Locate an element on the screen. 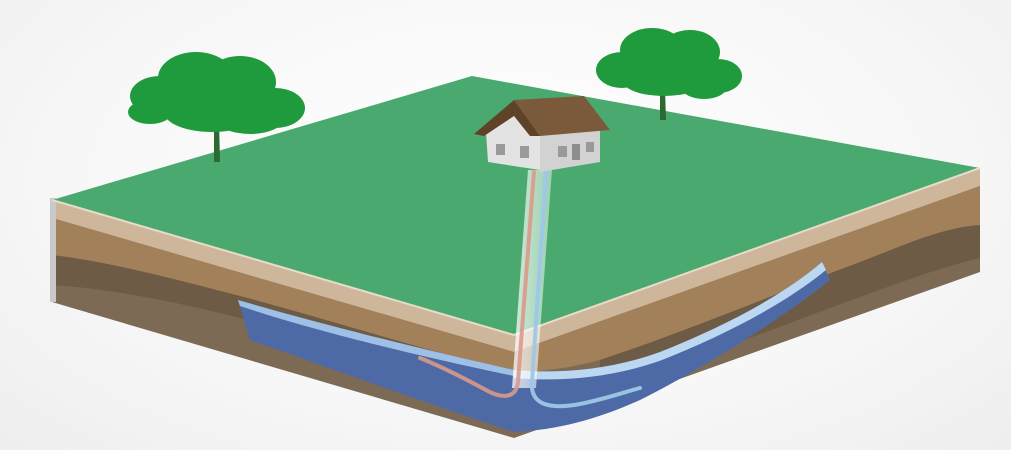  tree-trunk-right is located at coordinates (662, 96).